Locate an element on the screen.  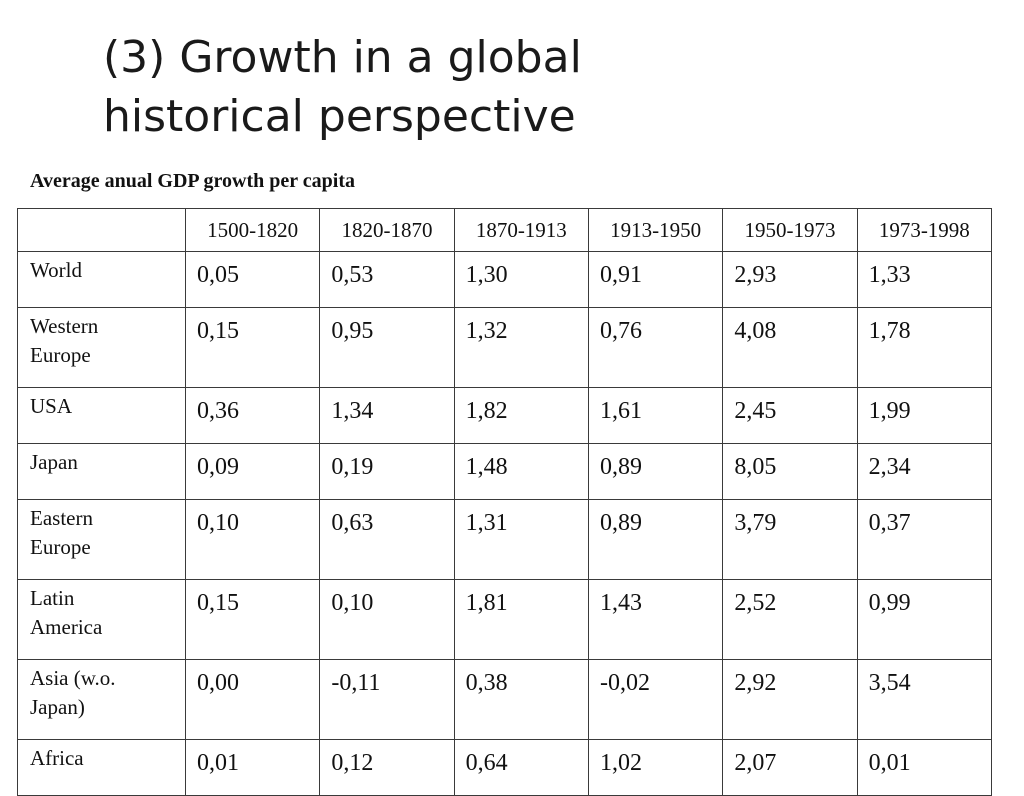
value-cell: 1,78 is located at coordinates (924, 347).